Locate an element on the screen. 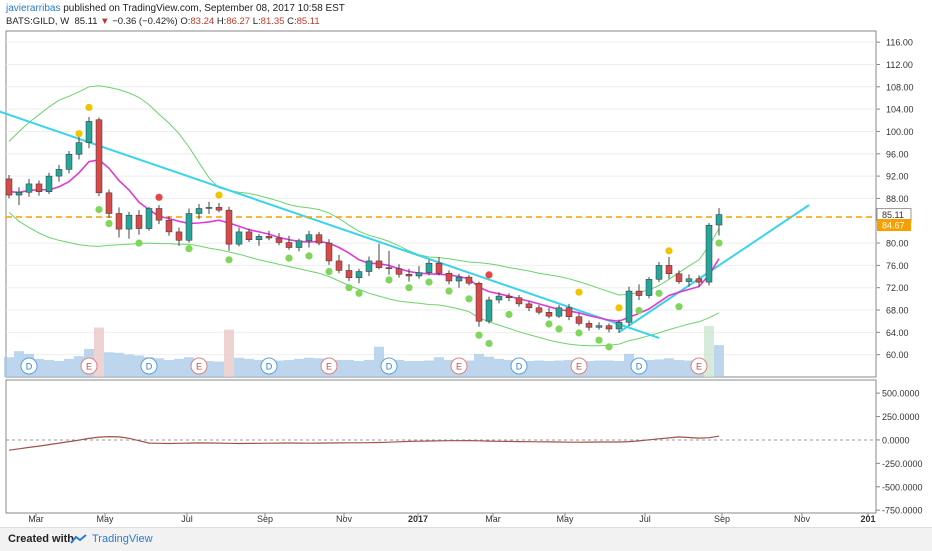 The width and height of the screenshot is (932, 551). time-axis-label: Jul is located at coordinates (645, 519).